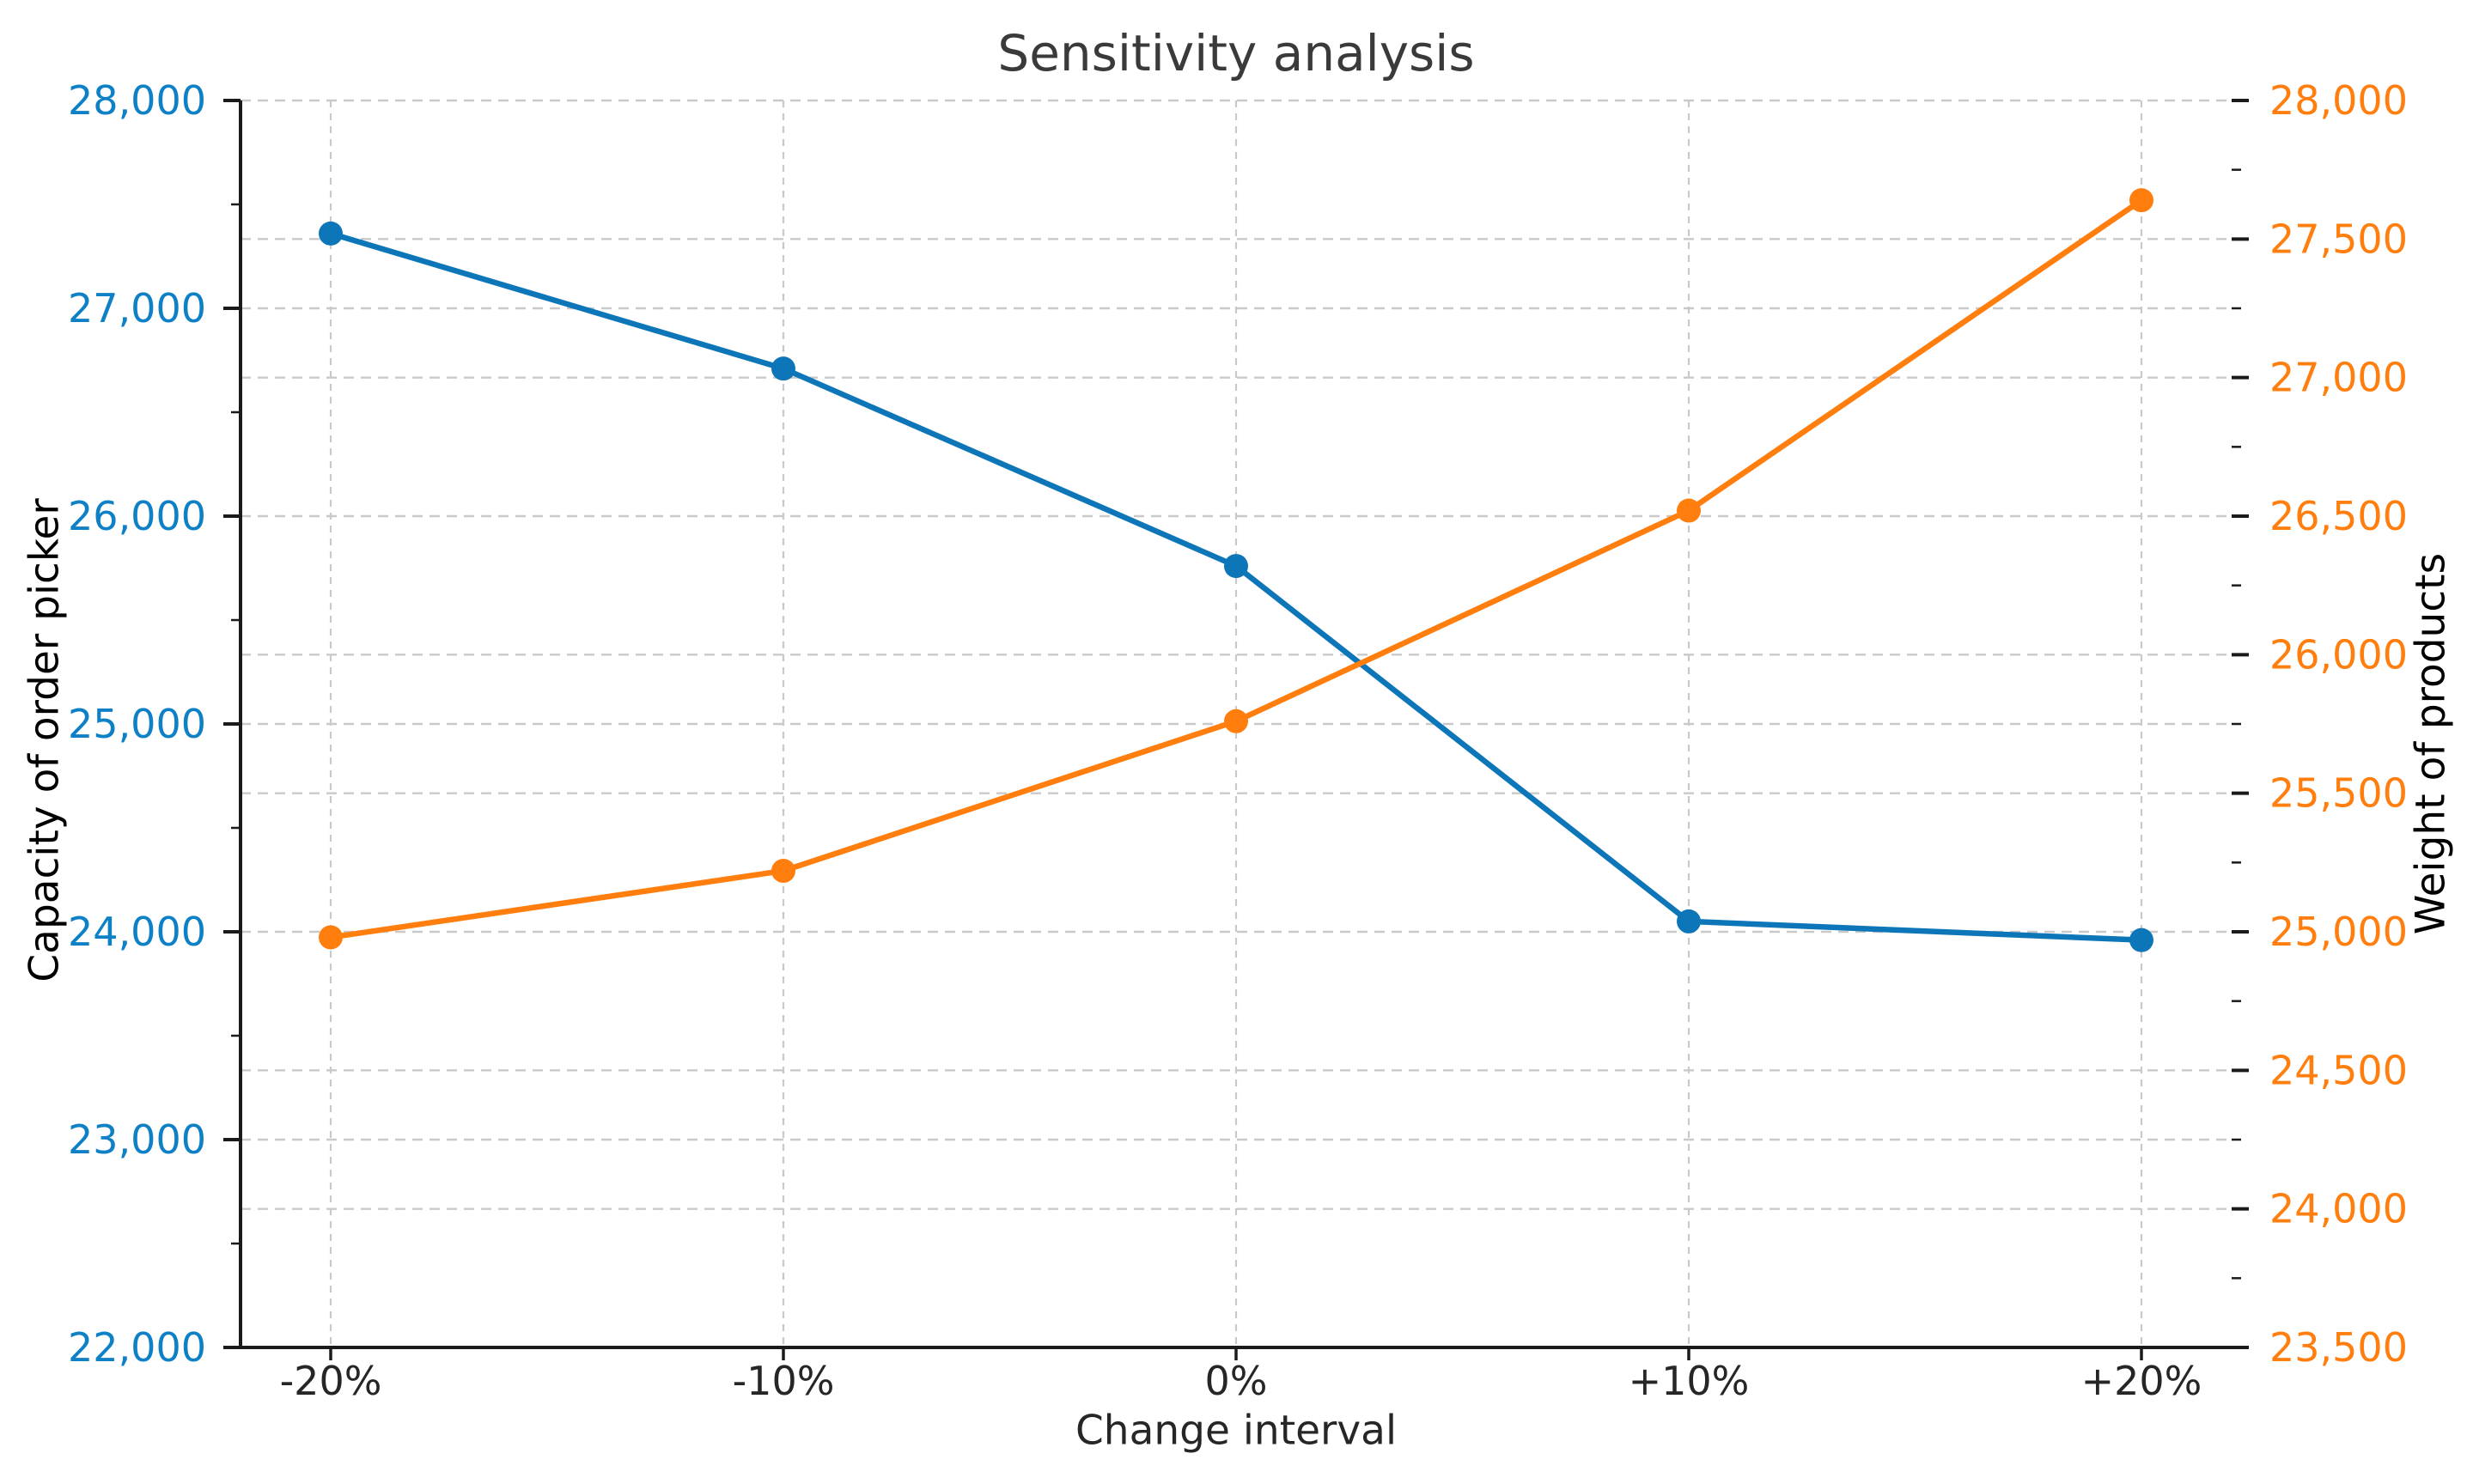 This screenshot has width=2467, height=1484. Describe the element at coordinates (2339, 932) in the screenshot. I see `right-tick-label: 25,000` at that location.